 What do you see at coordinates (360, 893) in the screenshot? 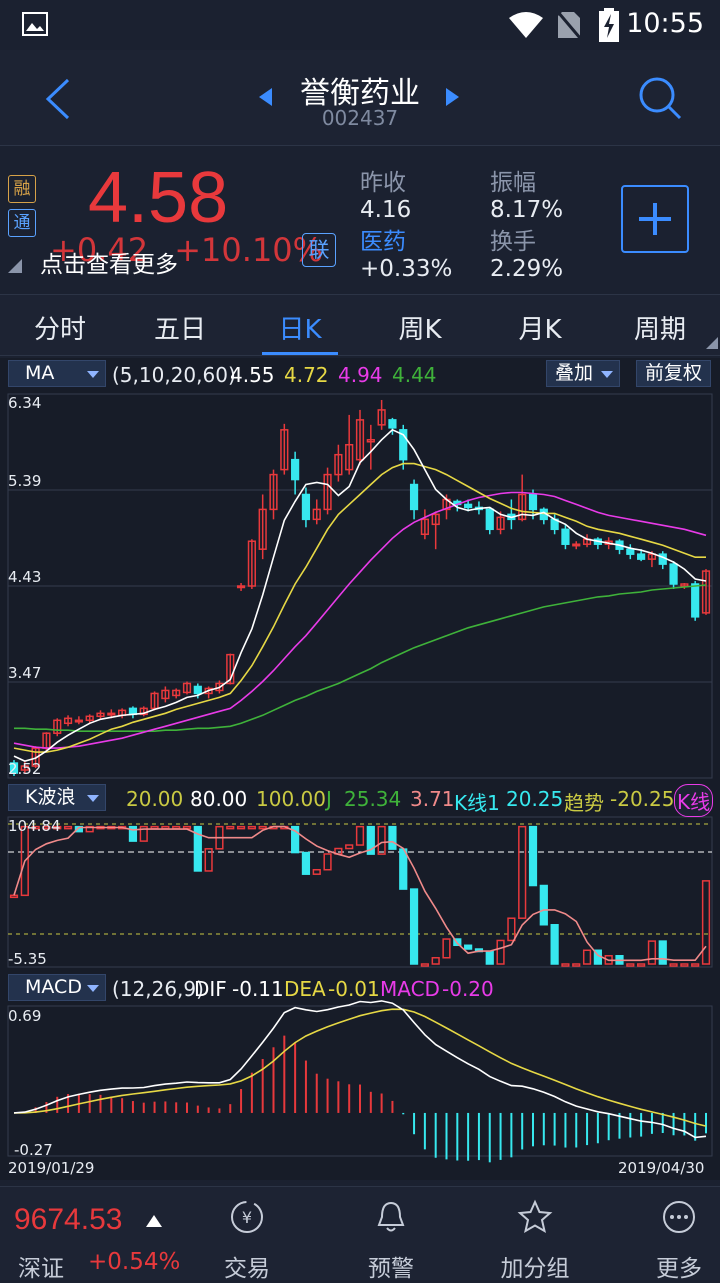
I see `kwave-line` at bounding box center [360, 893].